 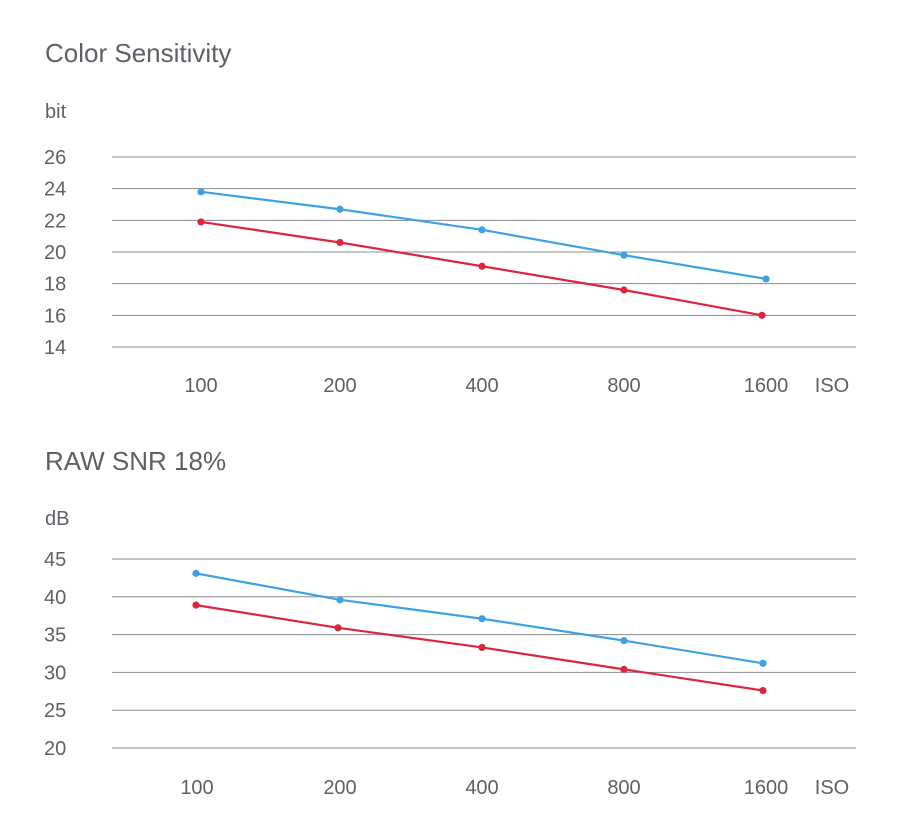 I want to click on x-tick-label-0-3: 800, so click(x=623, y=386).